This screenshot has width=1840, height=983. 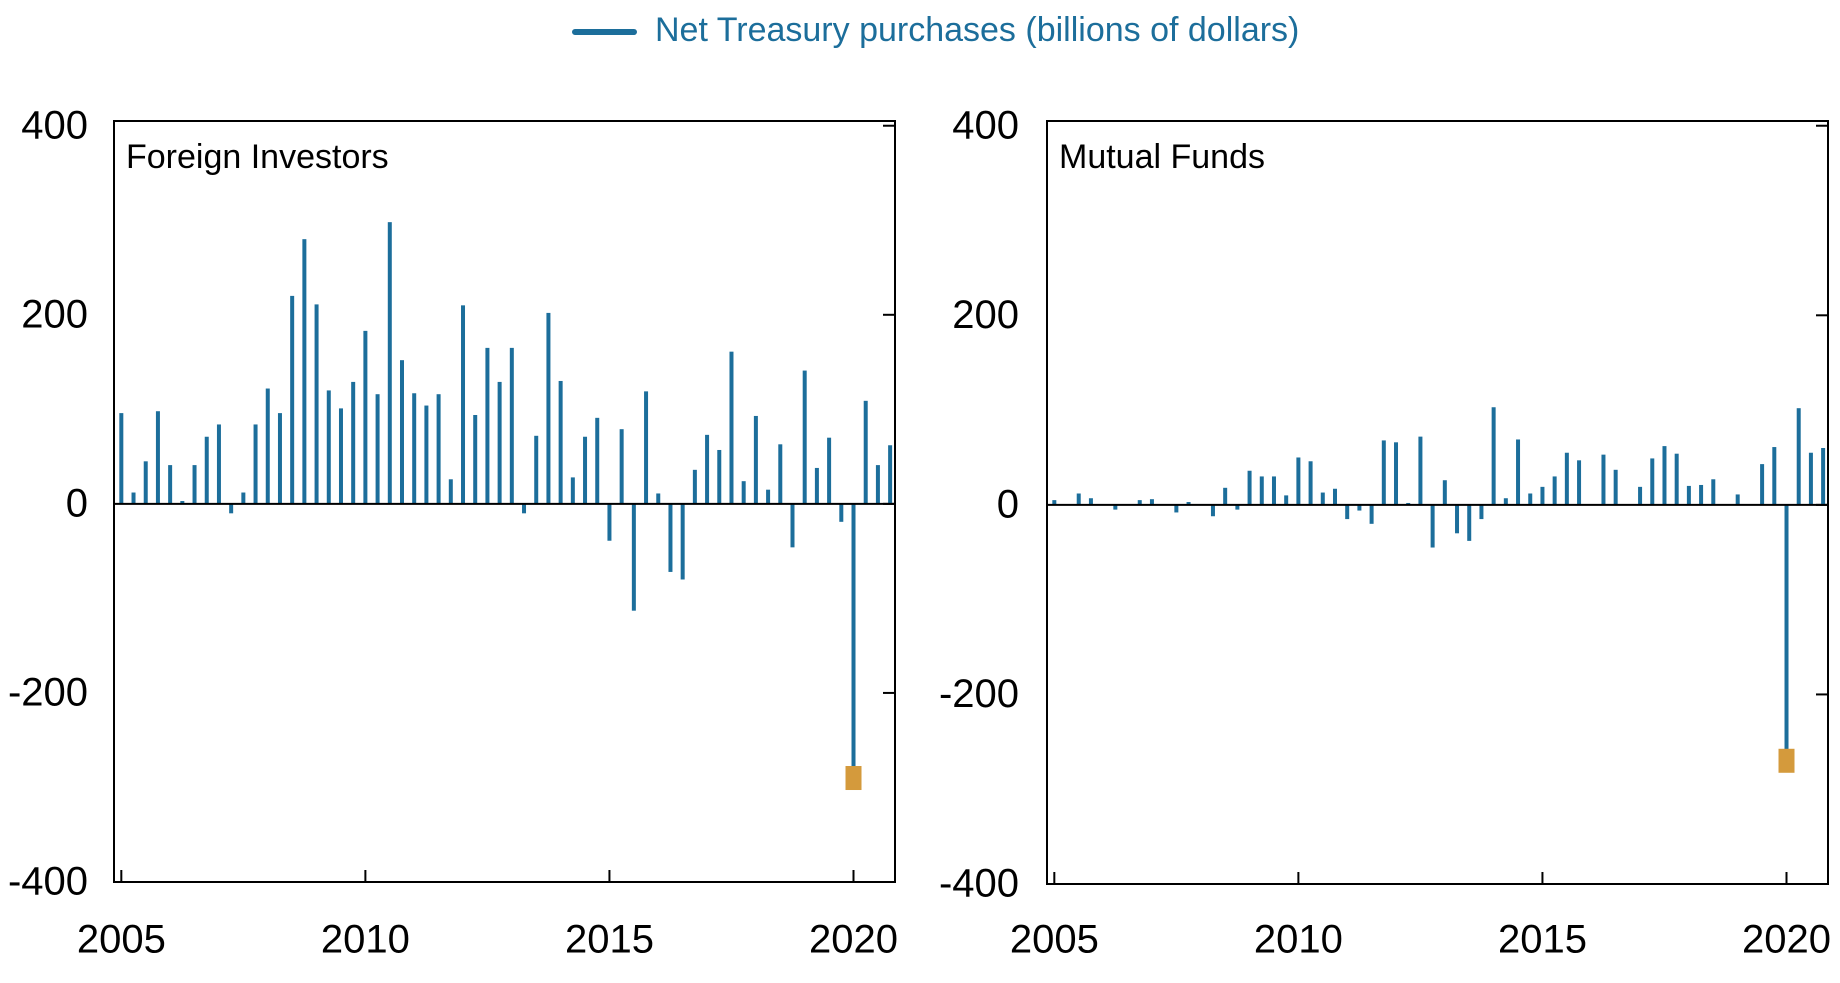 I want to click on y-tick-label: 400, so click(x=985, y=125).